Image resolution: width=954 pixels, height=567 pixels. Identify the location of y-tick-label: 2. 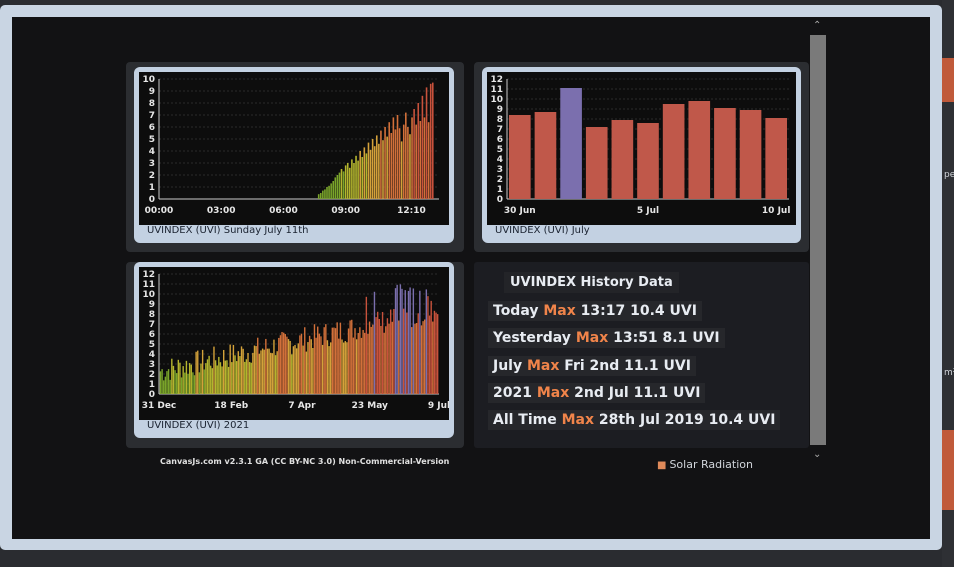
(500, 180).